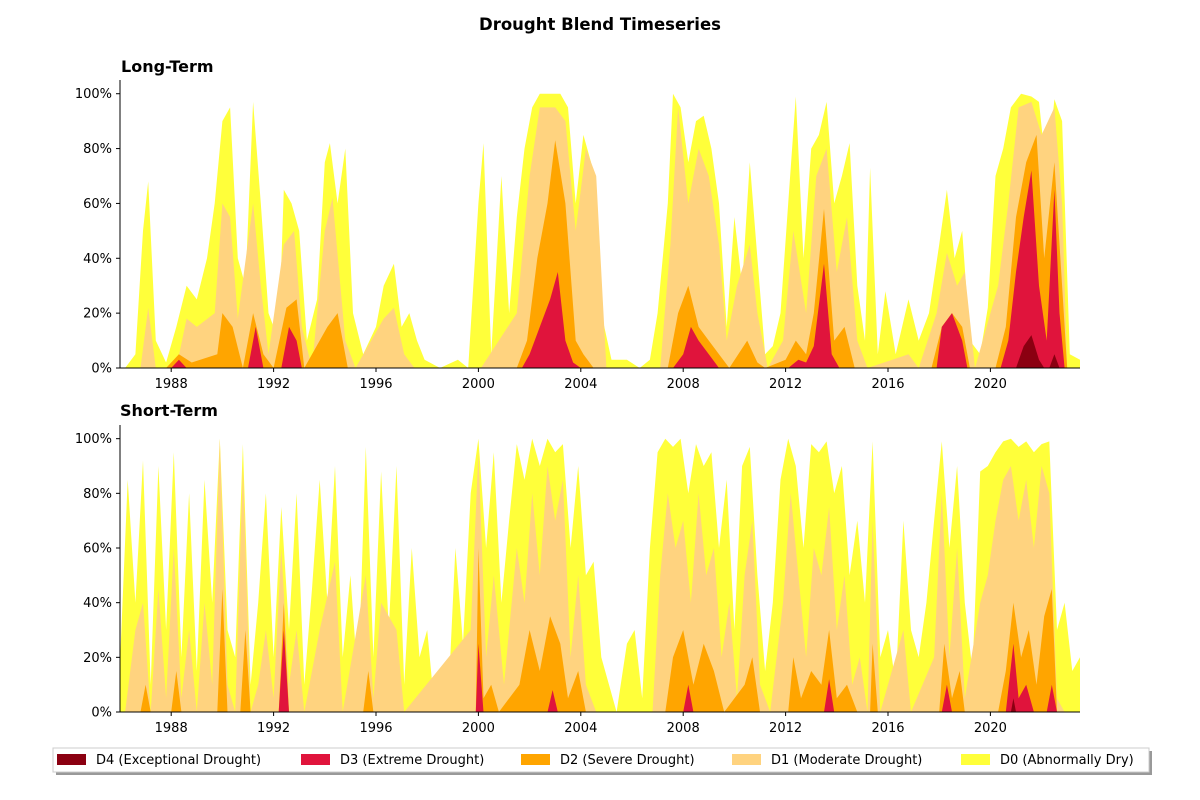  What do you see at coordinates (785, 728) in the screenshot?
I see `x-tick-label-short-term: 2012` at bounding box center [785, 728].